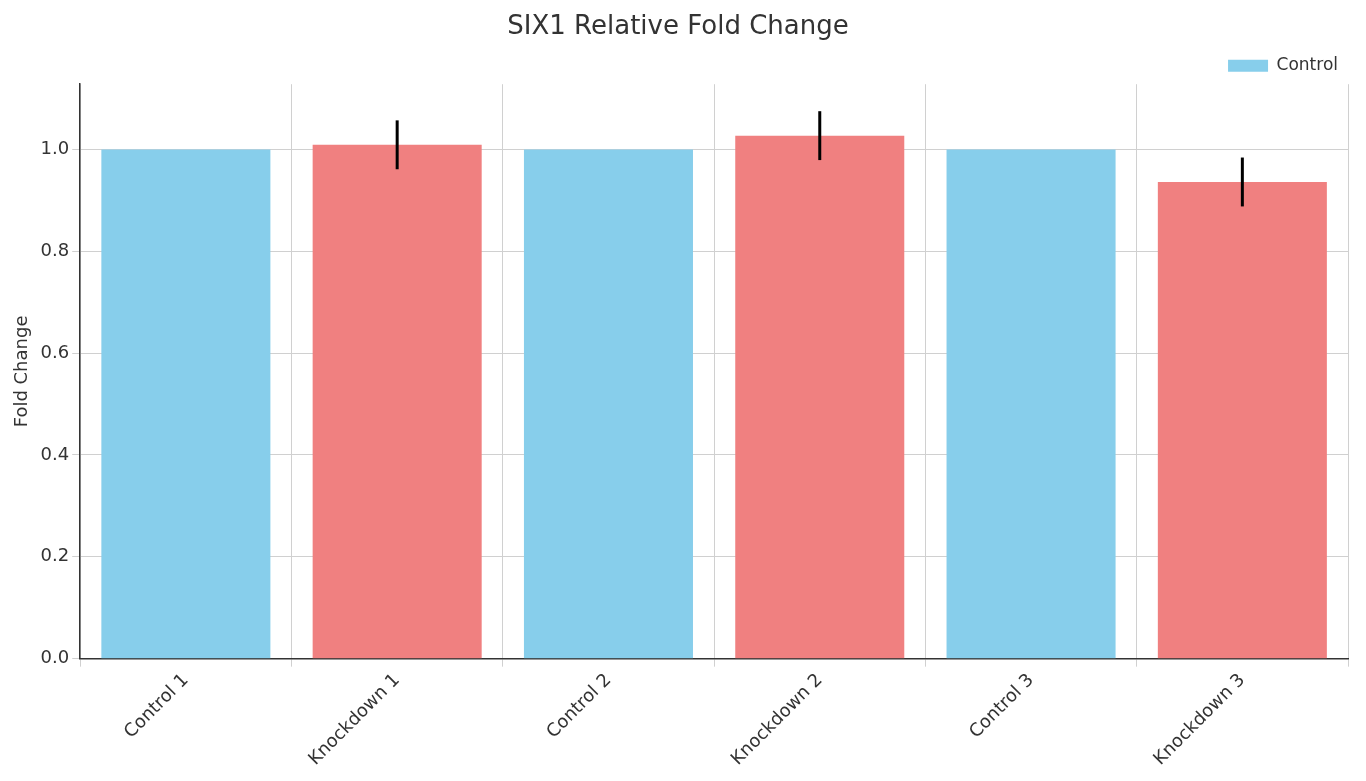 This screenshot has width=1366, height=781. Describe the element at coordinates (55, 351) in the screenshot. I see `y-tick-label: 0.6` at that location.